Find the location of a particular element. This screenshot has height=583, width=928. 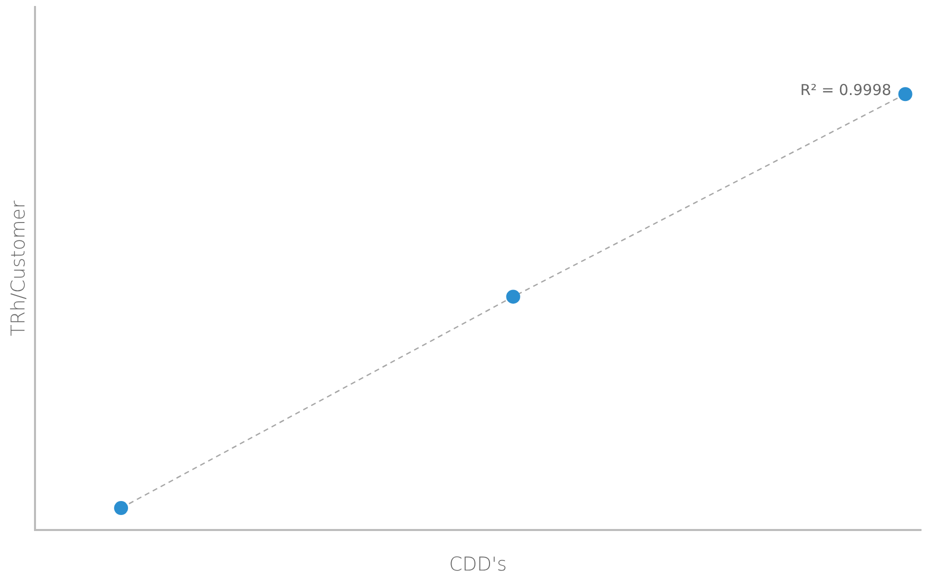

annotation: R² = 0.9998 is located at coordinates (846, 90).